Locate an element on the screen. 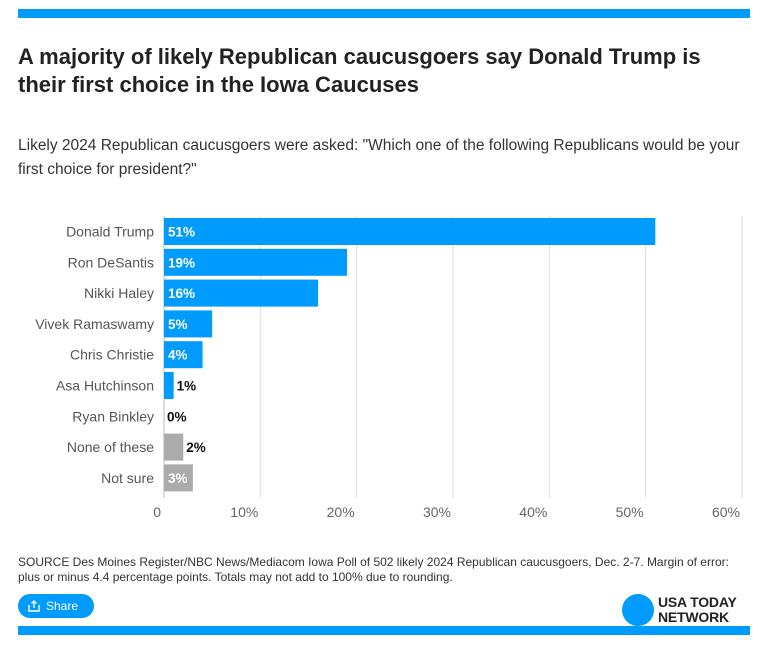 Image resolution: width=768 pixels, height=645 pixels. data-label: 1% is located at coordinates (187, 386).